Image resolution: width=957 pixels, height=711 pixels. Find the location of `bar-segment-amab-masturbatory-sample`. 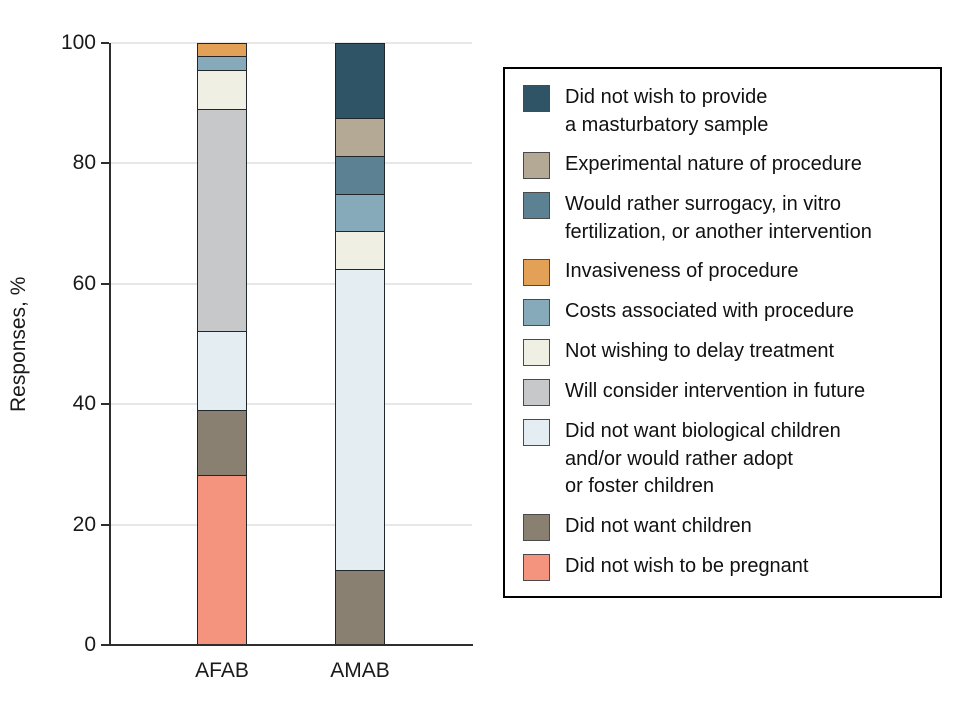

bar-segment-amab-masturbatory-sample is located at coordinates (360, 81).